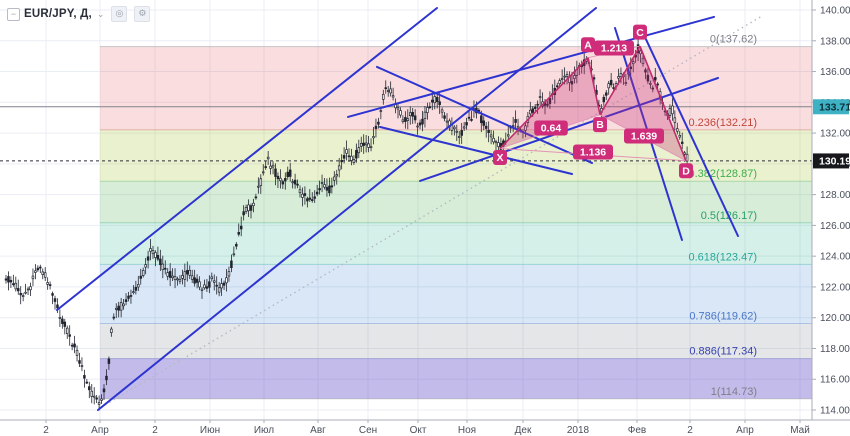  What do you see at coordinates (142, 14) in the screenshot?
I see `settings-icon: ⚙` at bounding box center [142, 14].